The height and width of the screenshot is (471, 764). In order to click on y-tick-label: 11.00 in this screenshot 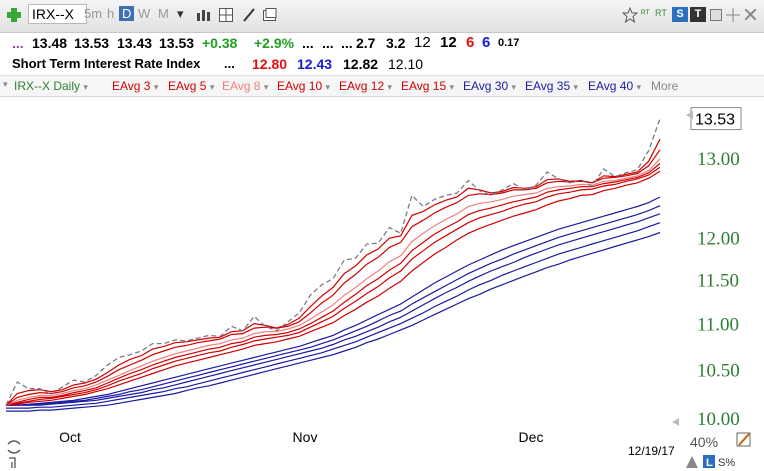, I will do `click(718, 325)`.